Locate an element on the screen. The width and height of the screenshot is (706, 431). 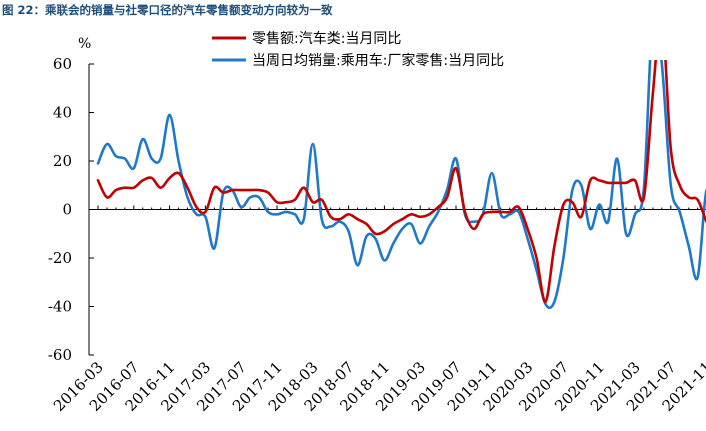
y-tick-label: -20 is located at coordinates (60, 258).